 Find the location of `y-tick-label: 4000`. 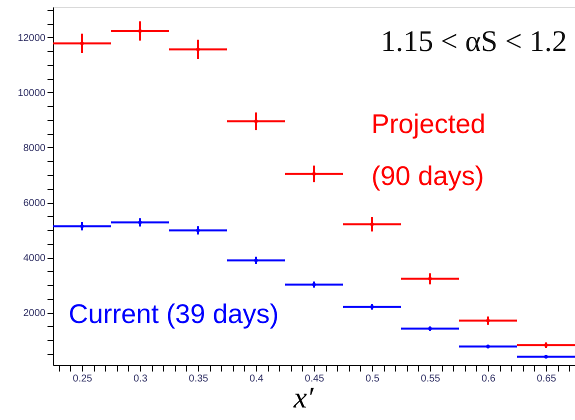

y-tick-label: 4000 is located at coordinates (34, 258).